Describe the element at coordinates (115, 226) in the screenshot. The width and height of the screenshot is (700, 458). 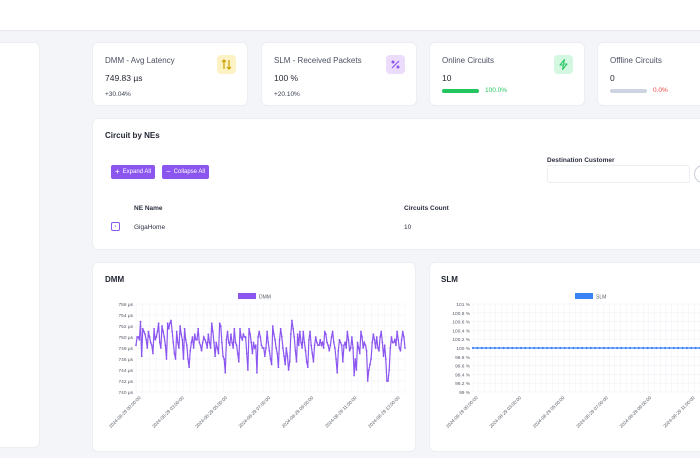
I see `expand-row-icon: ›` at that location.